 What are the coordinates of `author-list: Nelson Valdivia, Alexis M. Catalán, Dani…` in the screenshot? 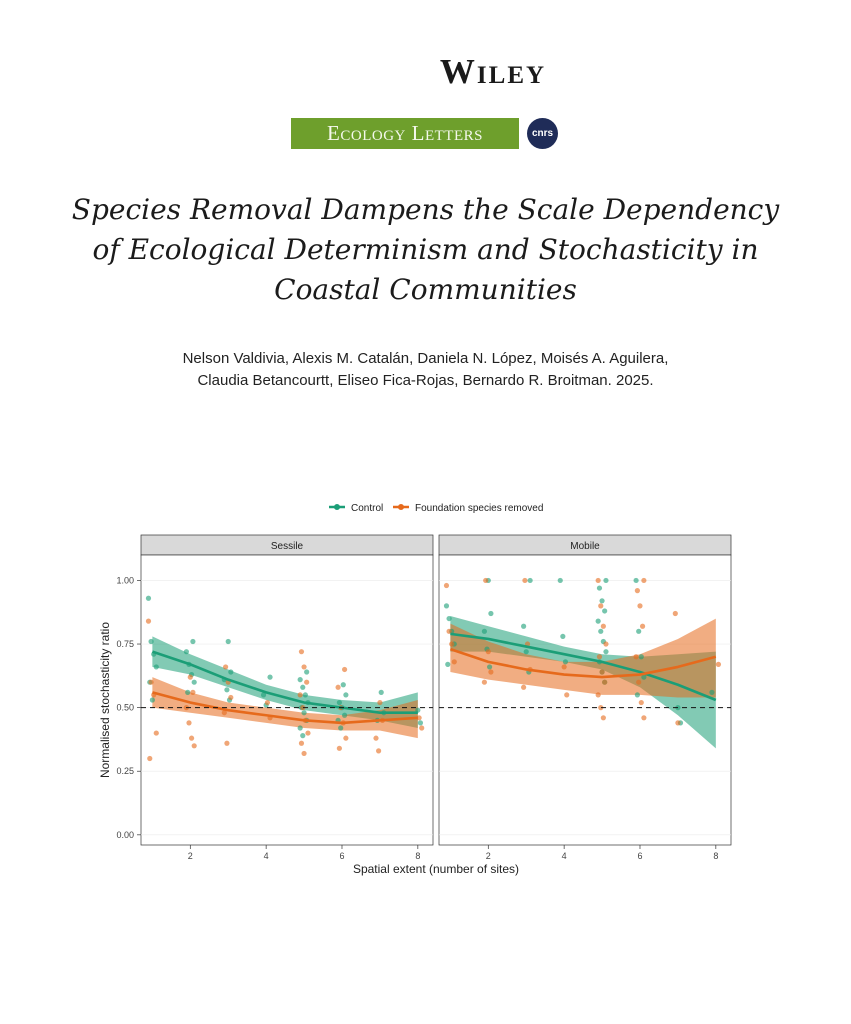 It's located at (425, 370).